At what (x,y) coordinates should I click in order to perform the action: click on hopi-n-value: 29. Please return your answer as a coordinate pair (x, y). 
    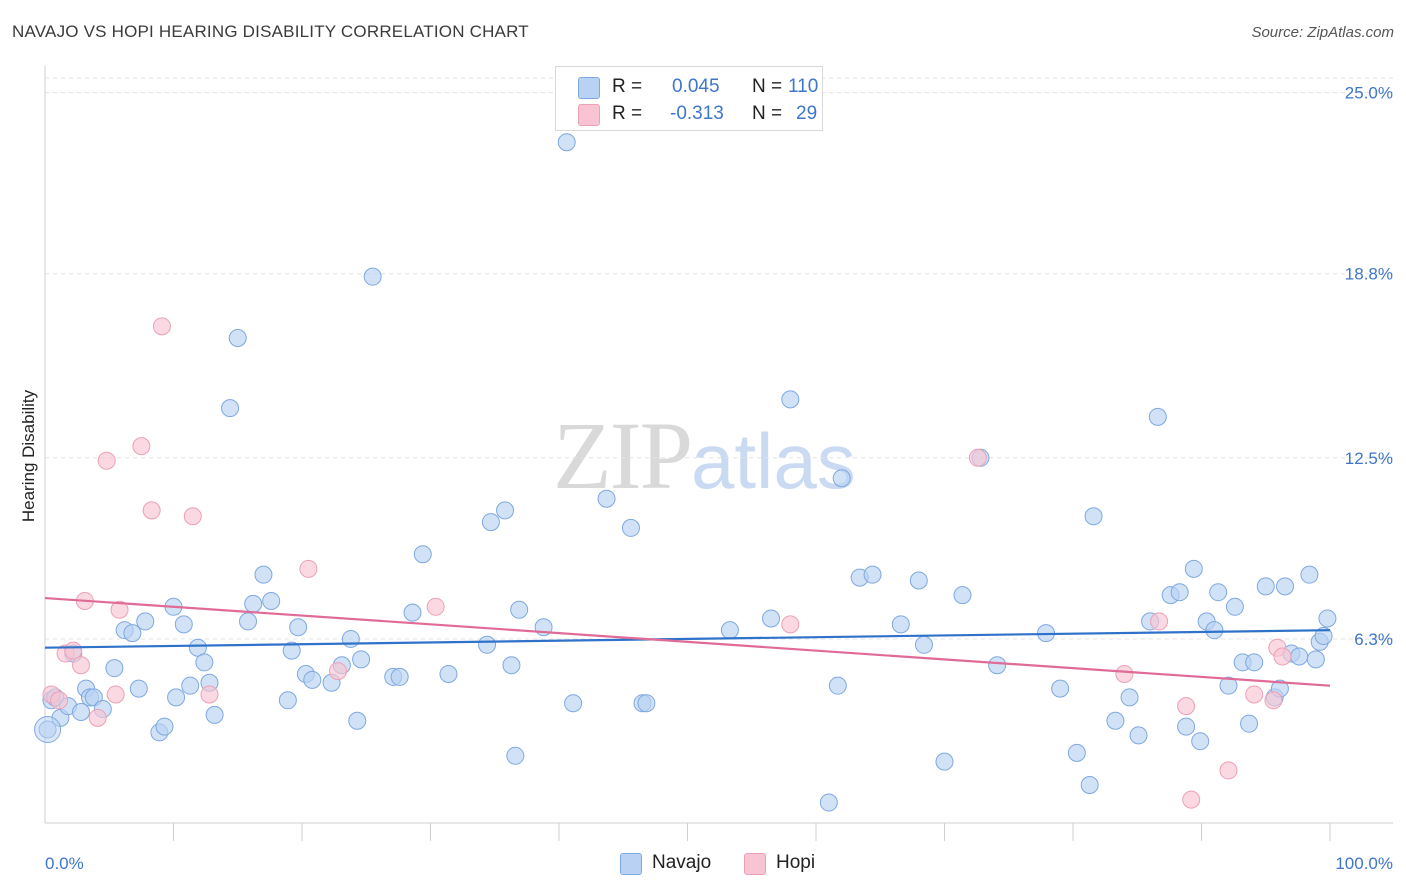
    Looking at the image, I should click on (807, 113).